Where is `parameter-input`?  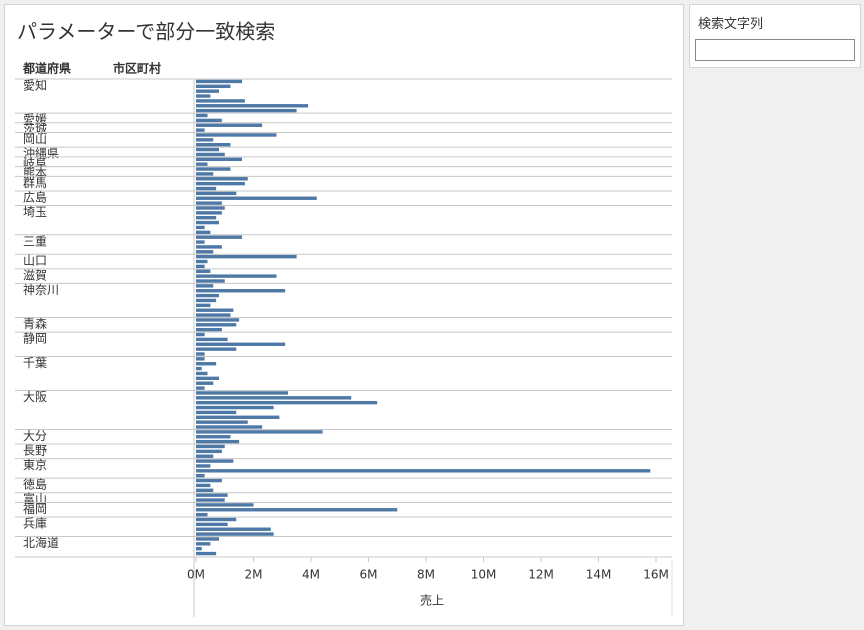
parameter-input is located at coordinates (775, 50).